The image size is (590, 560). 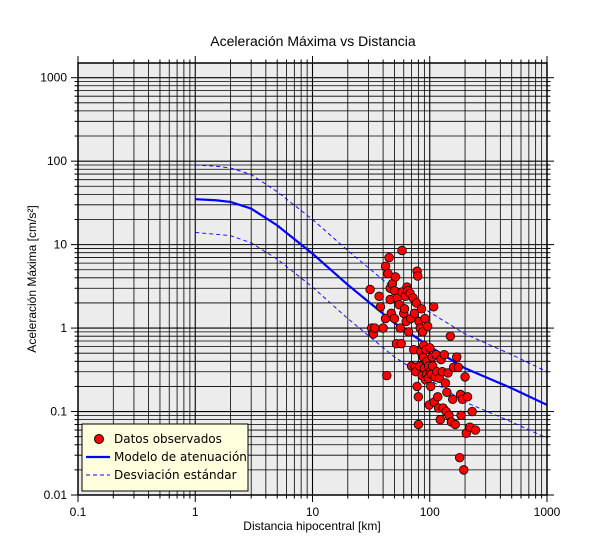 I want to click on x-tick-label: 10, so click(x=313, y=512).